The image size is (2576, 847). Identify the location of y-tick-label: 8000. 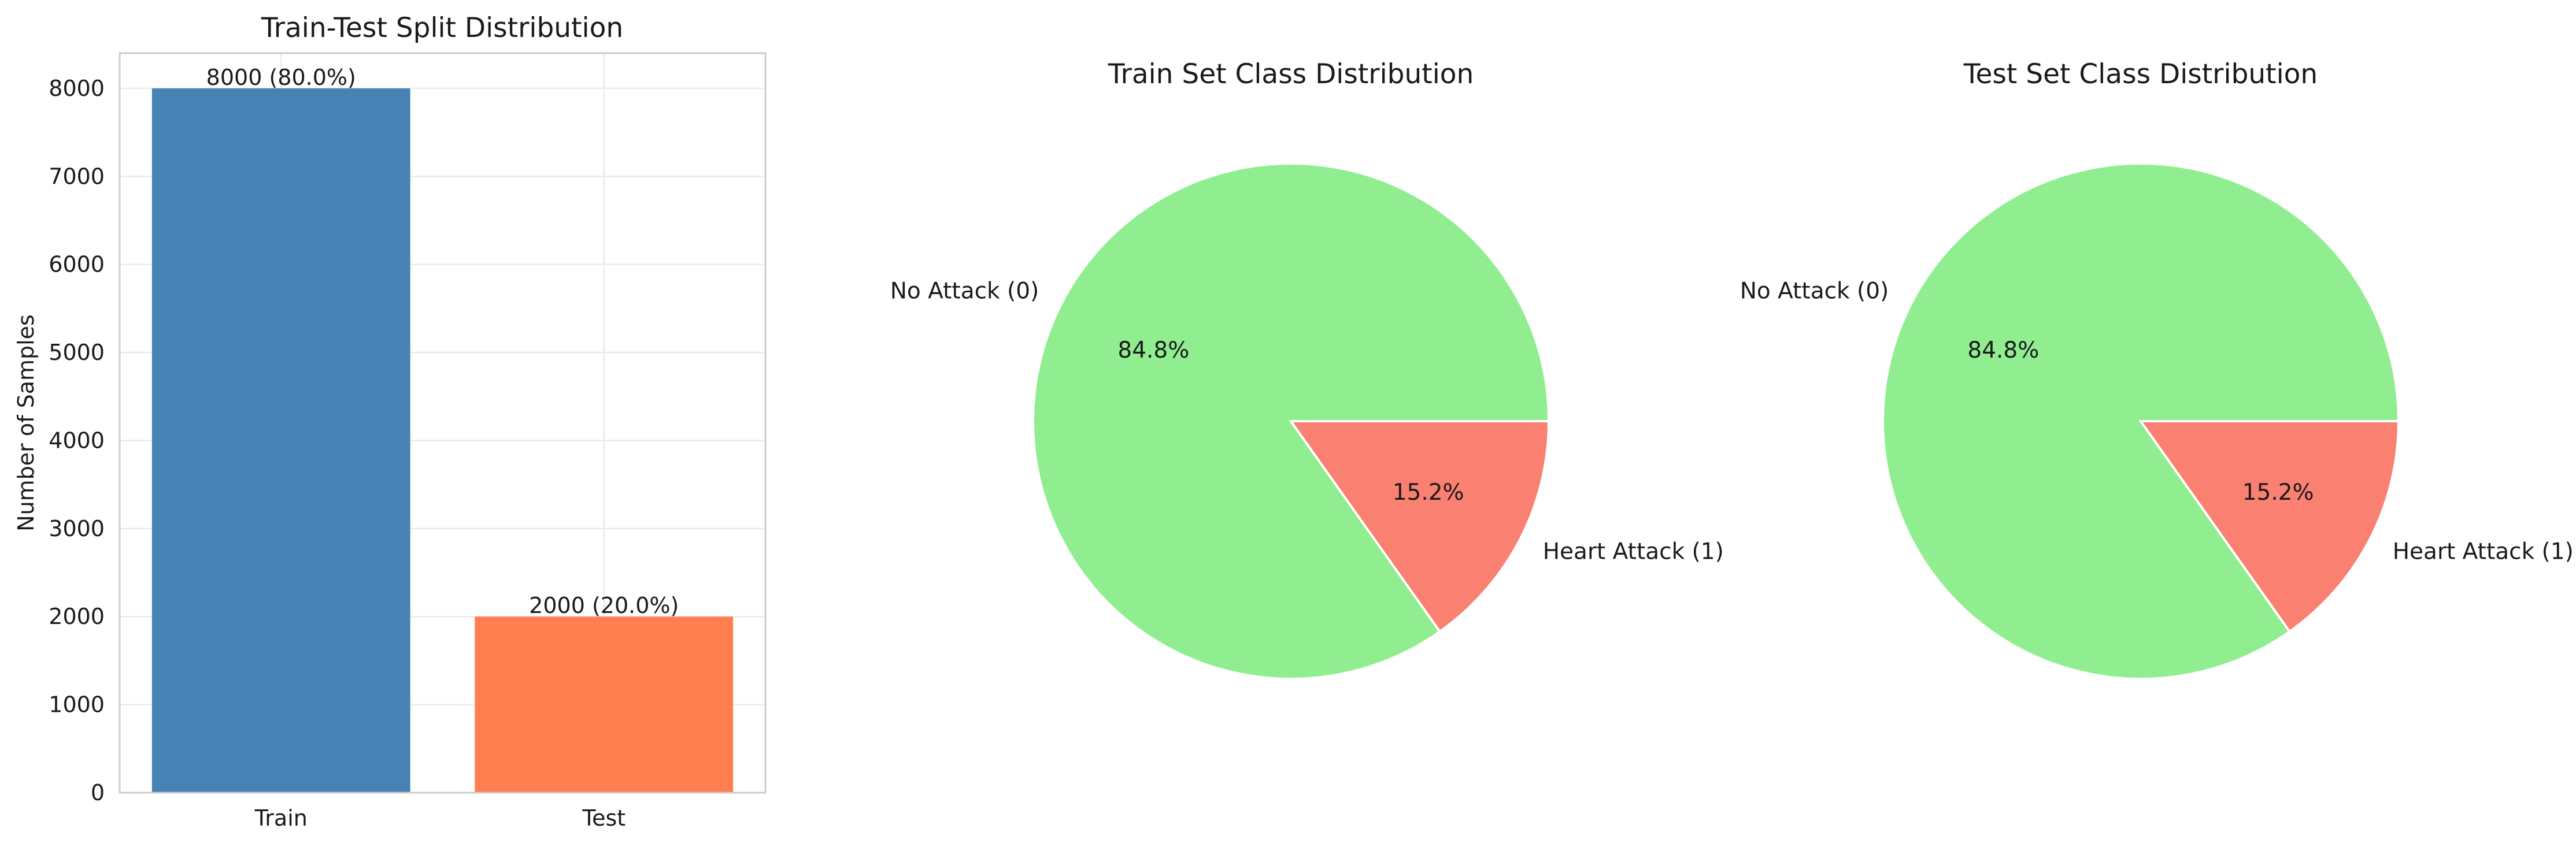
(77, 88).